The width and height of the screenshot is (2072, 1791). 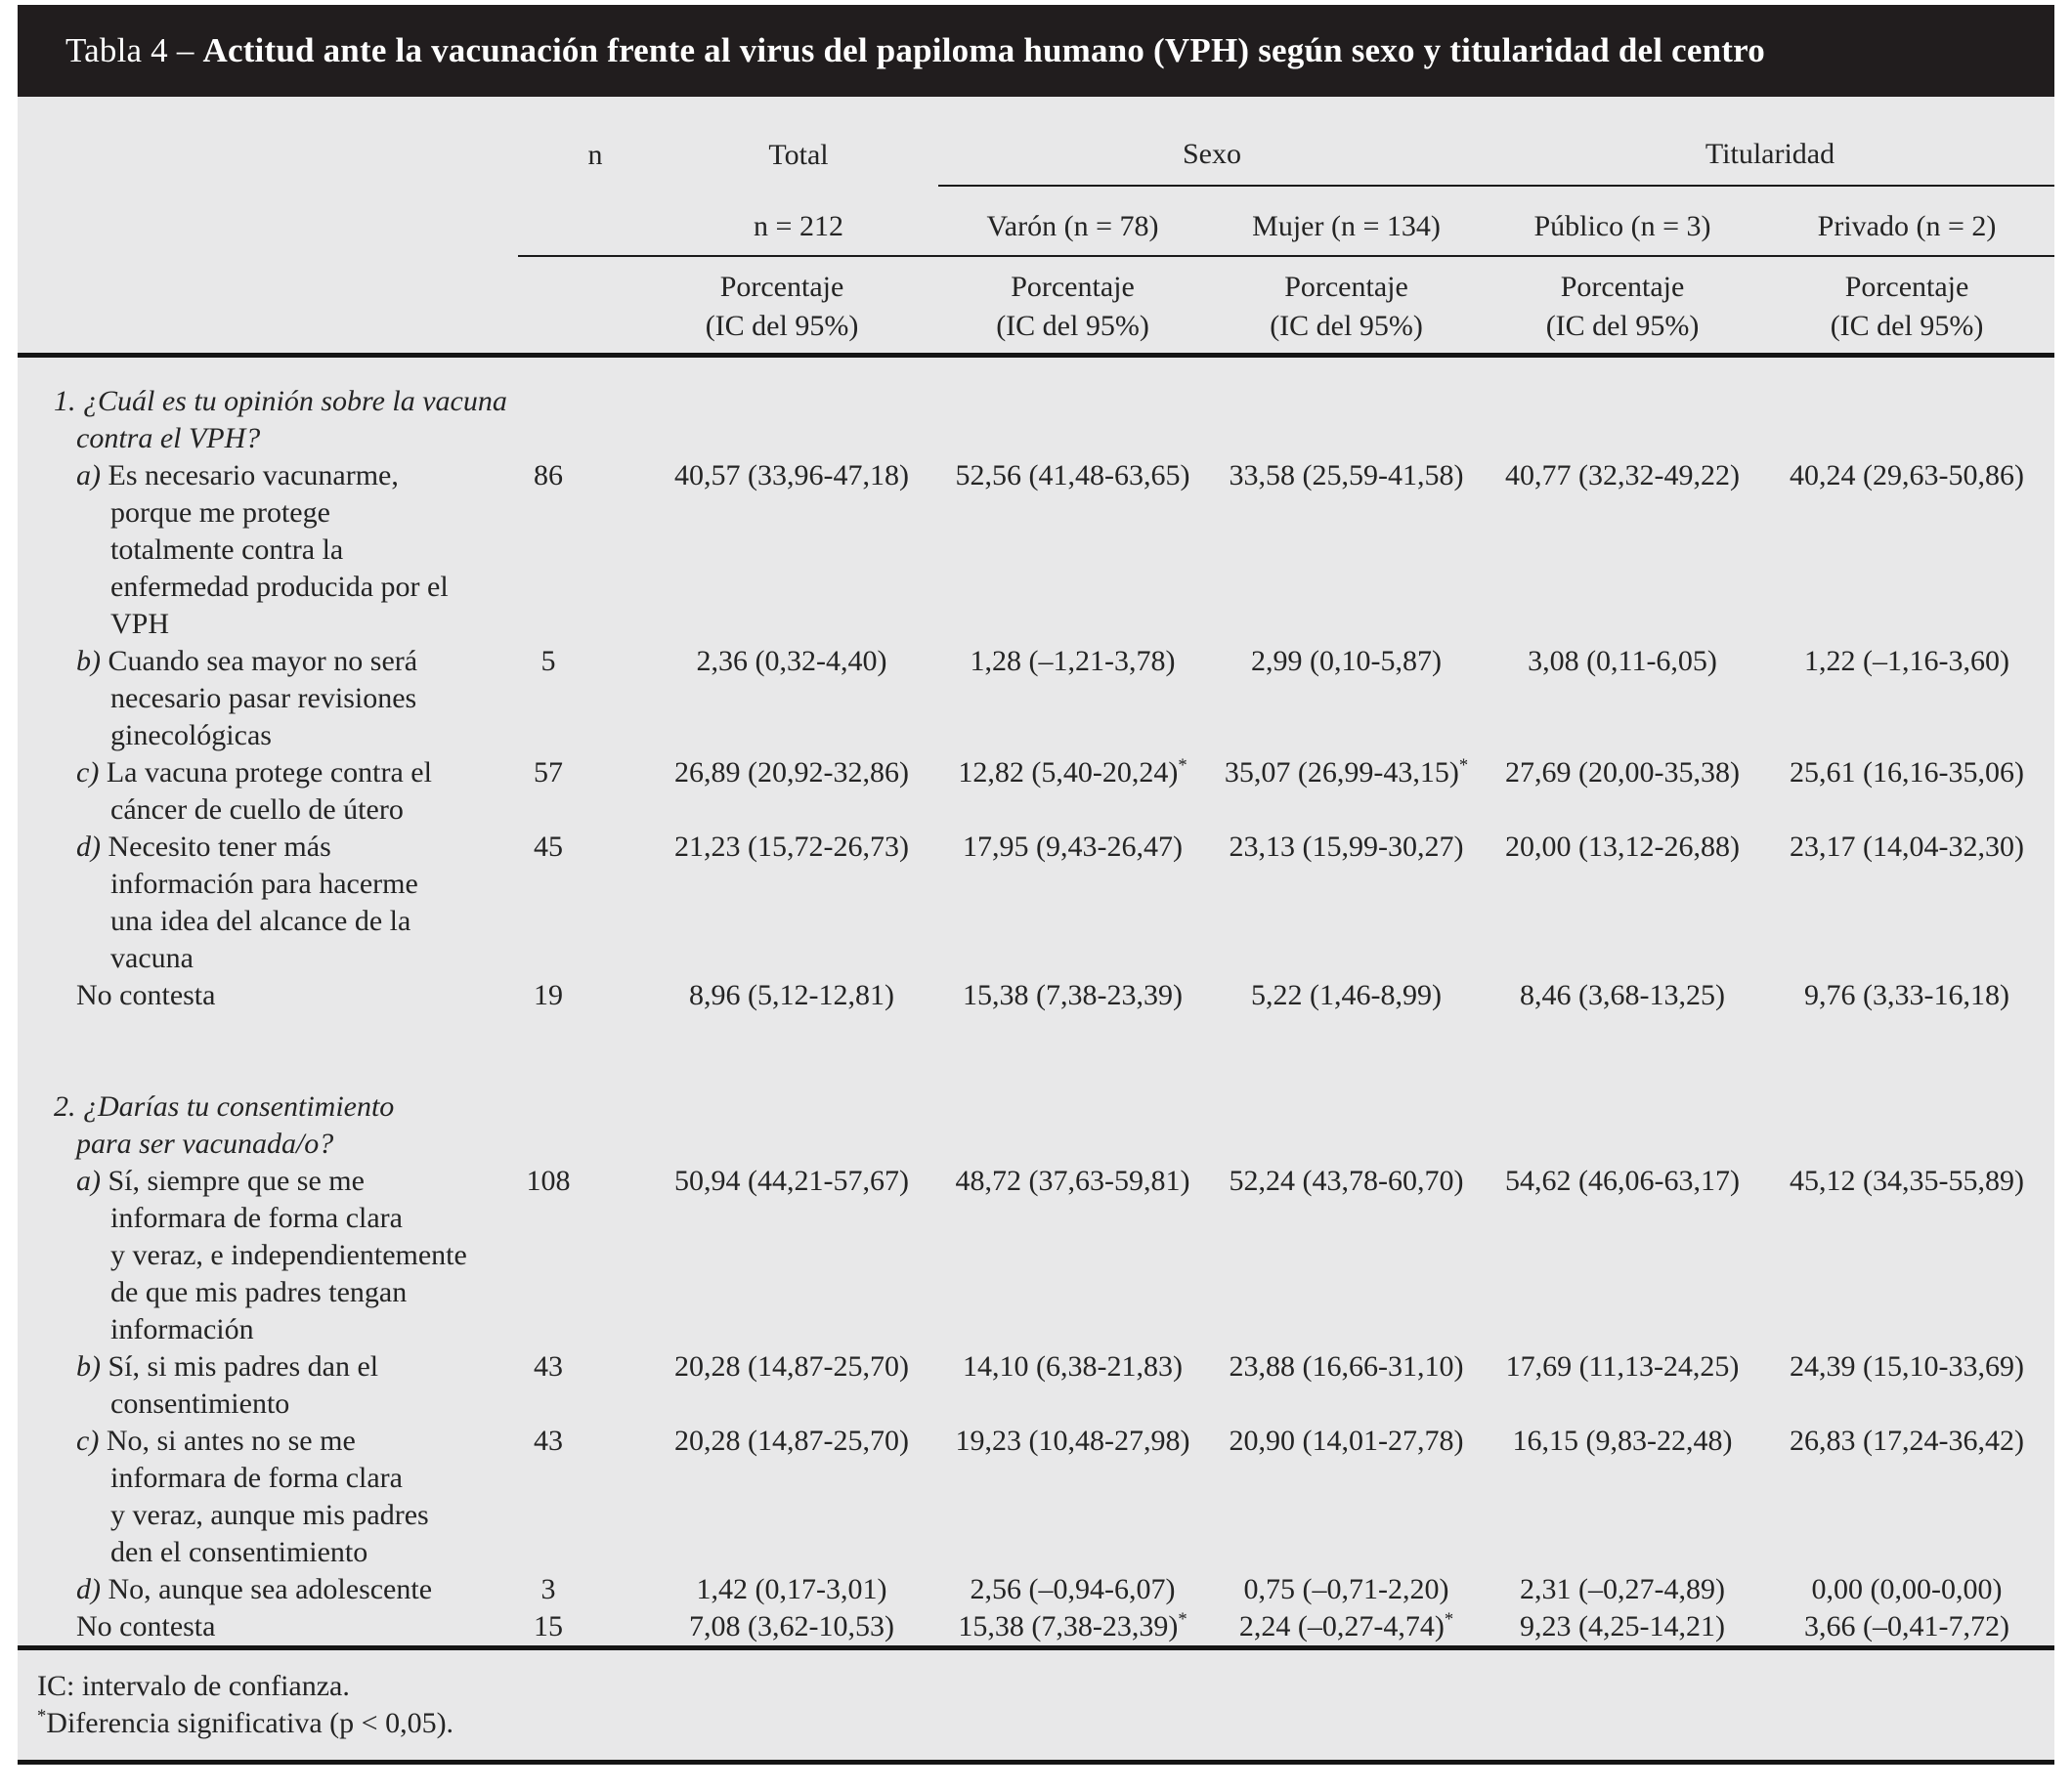 I want to click on cell-privado: 24,39 (15,10-33,69), so click(x=1907, y=1366).